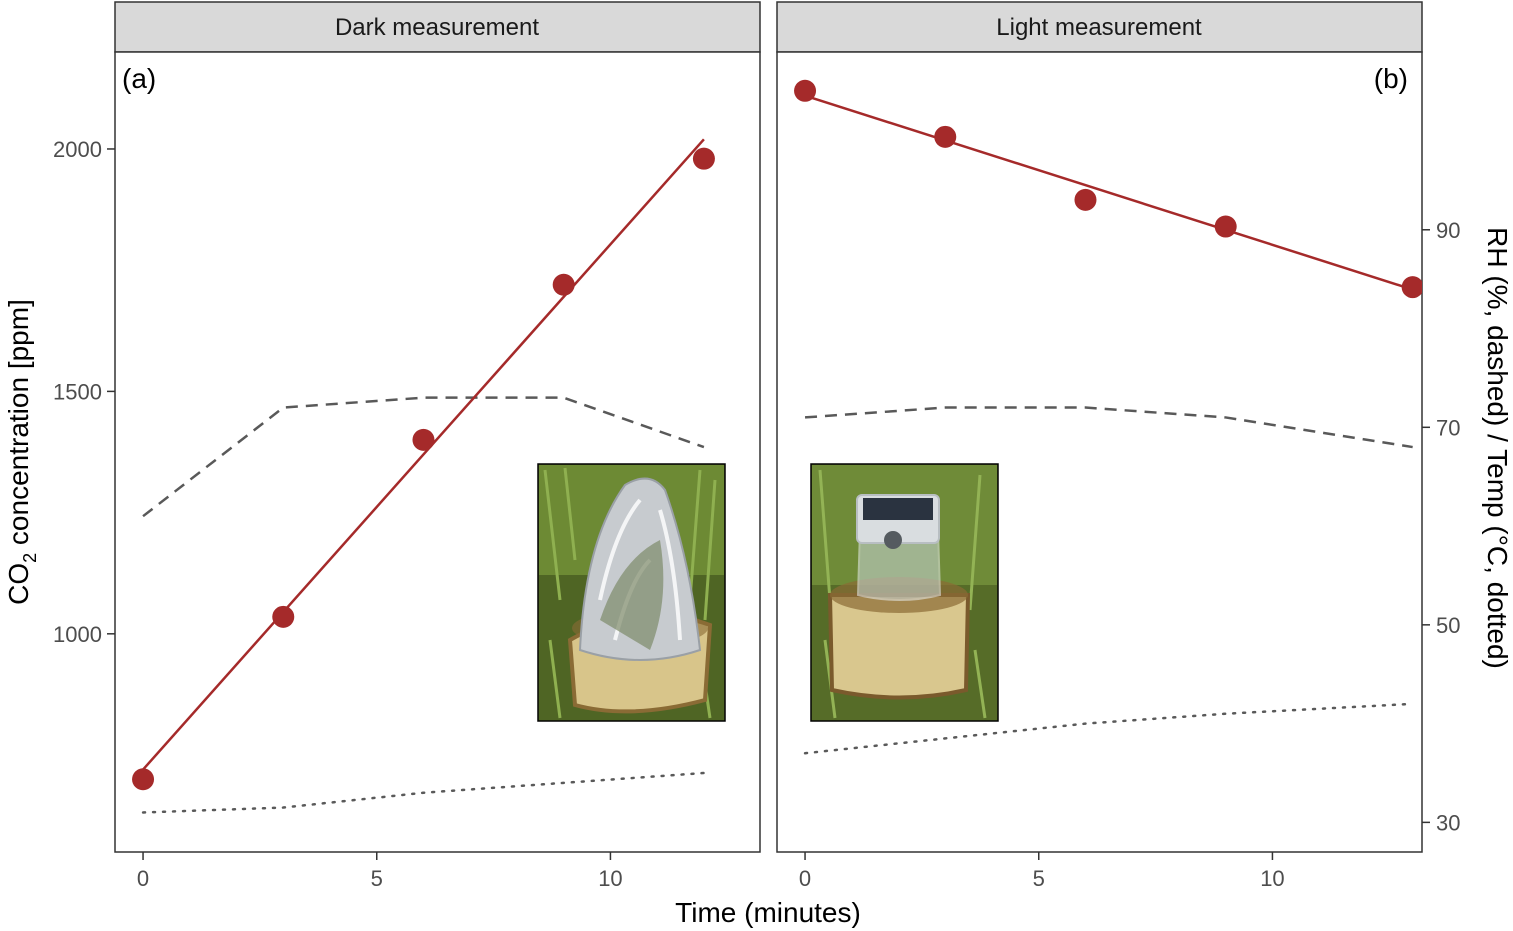  I want to click on y-axis-left: 1000 1500 2000, so click(84, 392).